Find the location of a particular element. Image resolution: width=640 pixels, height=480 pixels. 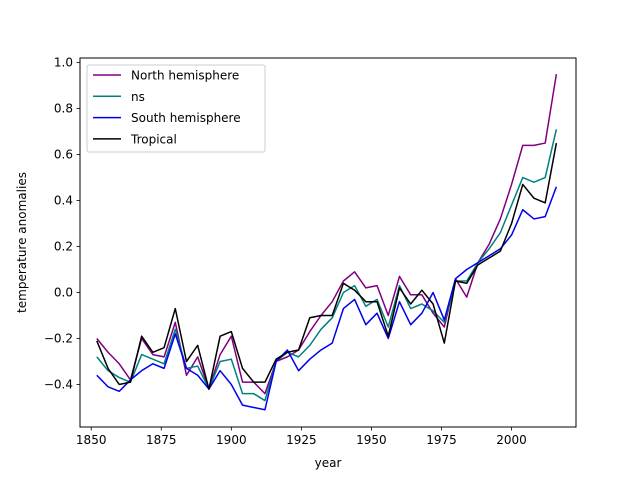

x-tick-label: 2000 is located at coordinates (511, 440).